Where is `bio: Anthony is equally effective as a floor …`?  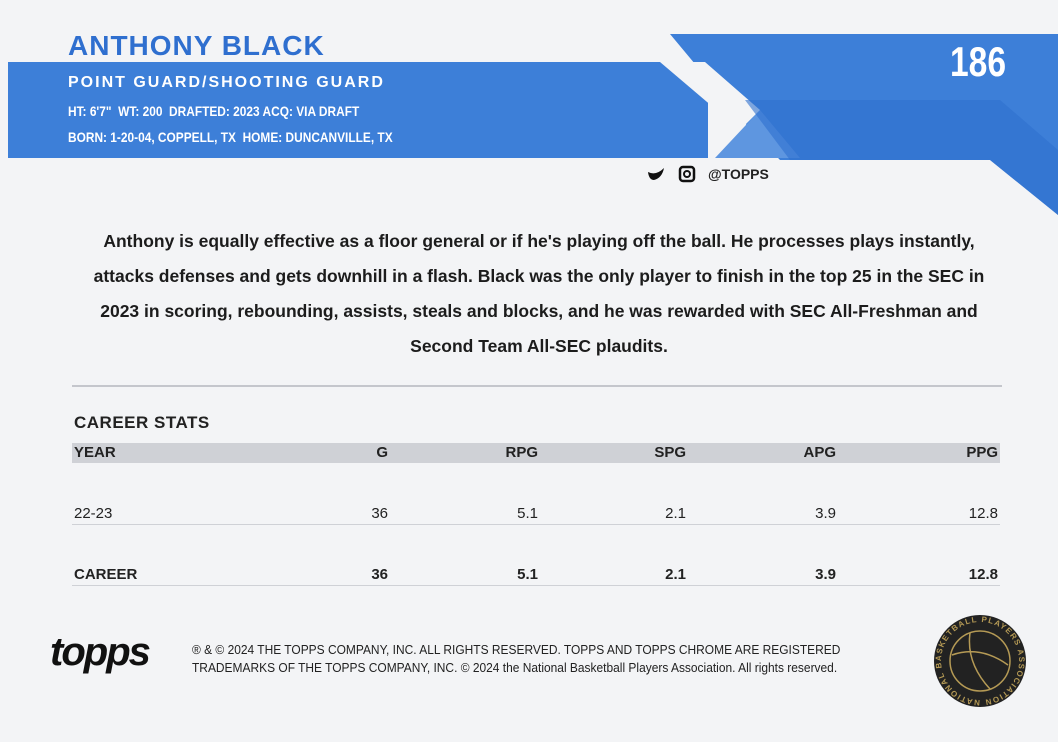
bio: Anthony is equally effective as a floor … is located at coordinates (539, 293).